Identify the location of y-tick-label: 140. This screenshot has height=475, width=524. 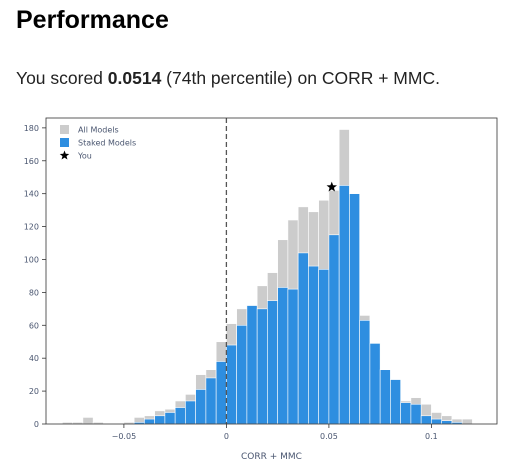
(31, 194).